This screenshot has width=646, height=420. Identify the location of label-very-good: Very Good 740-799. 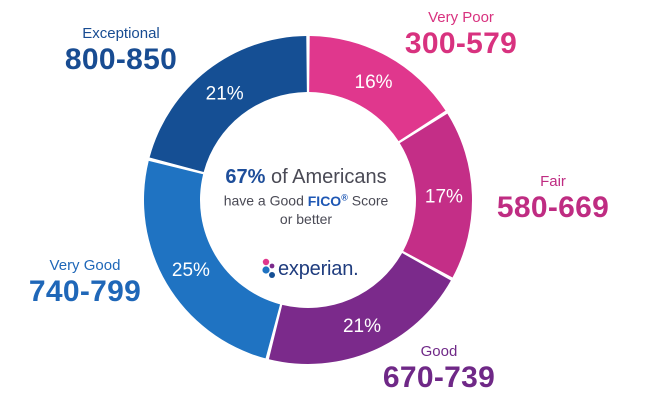
(85, 282).